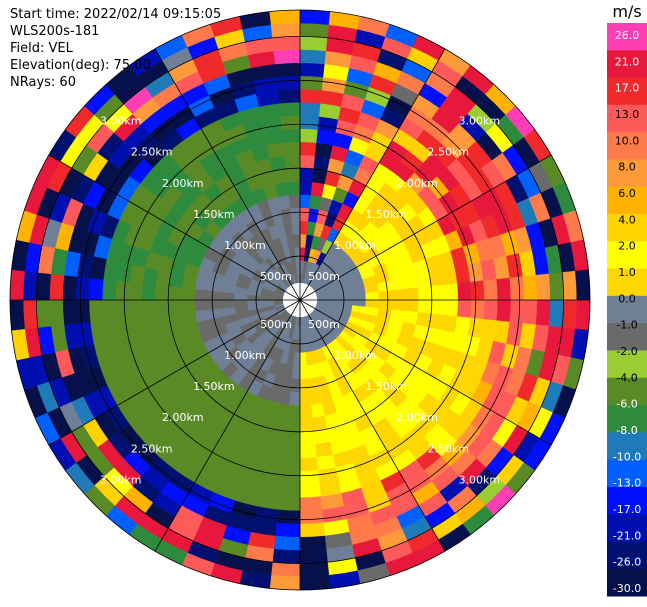 The width and height of the screenshot is (647, 607). I want to click on colorbar-tick-label: -4.0, so click(626, 377).